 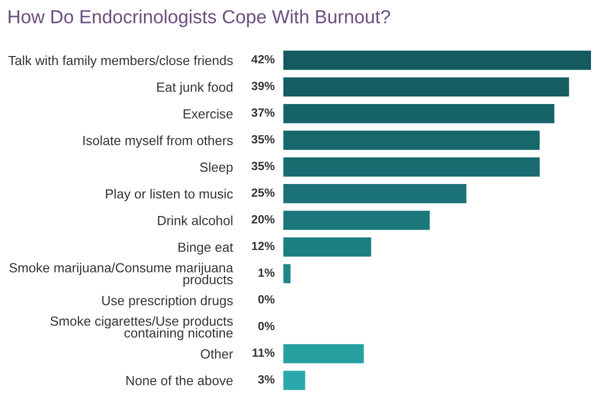 I want to click on y-tick-label: None of the above, so click(x=179, y=381).